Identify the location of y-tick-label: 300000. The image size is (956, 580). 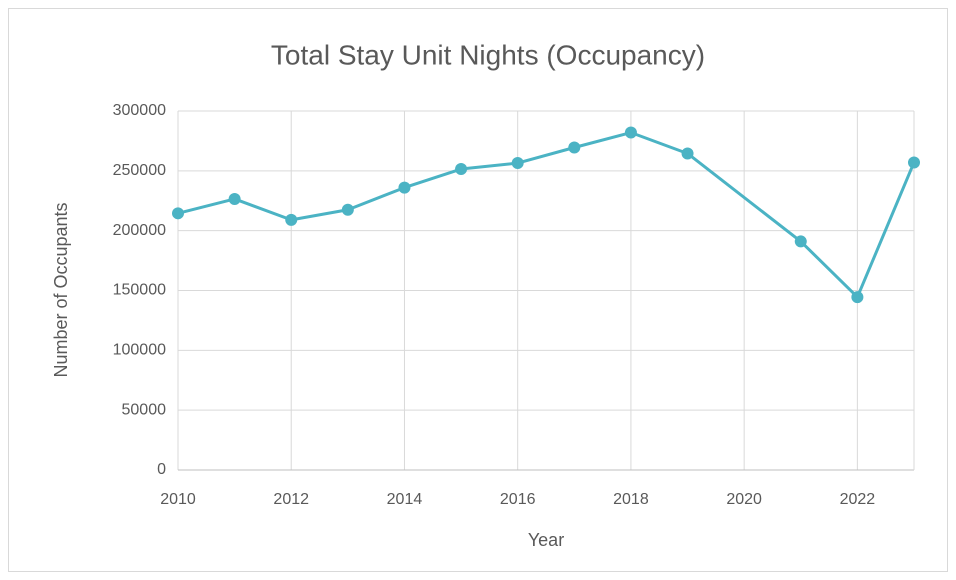
(139, 110).